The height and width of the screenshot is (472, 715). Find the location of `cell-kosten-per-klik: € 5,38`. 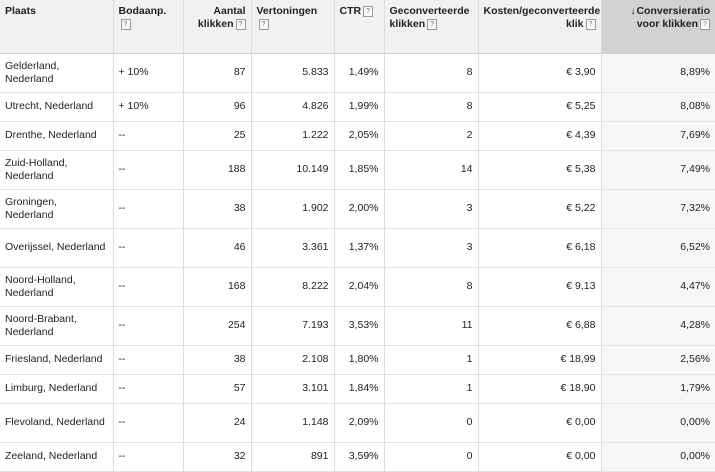

cell-kosten-per-klik: € 5,38 is located at coordinates (540, 170).